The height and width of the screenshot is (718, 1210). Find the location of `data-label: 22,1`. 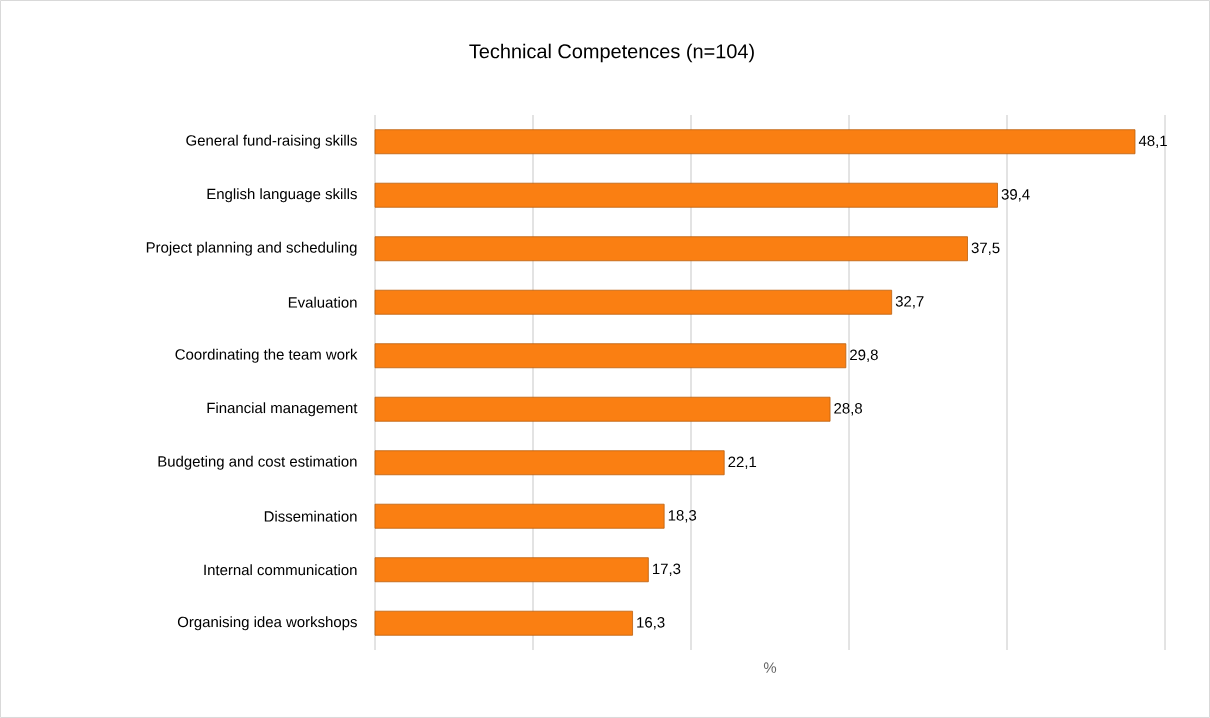

data-label: 22,1 is located at coordinates (742, 462).